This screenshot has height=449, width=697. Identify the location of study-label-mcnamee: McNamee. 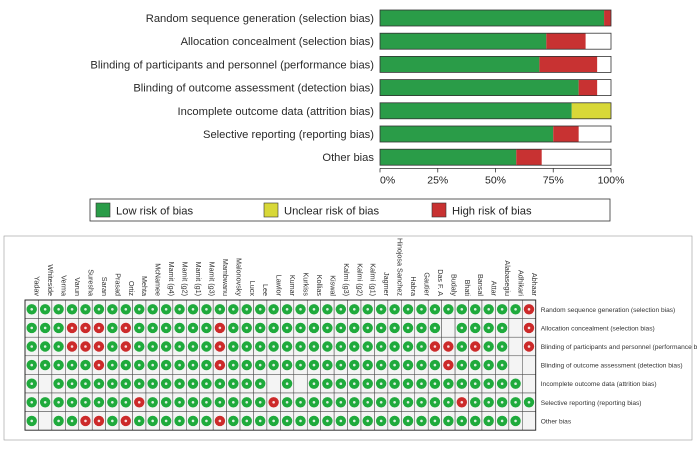
(158, 279).